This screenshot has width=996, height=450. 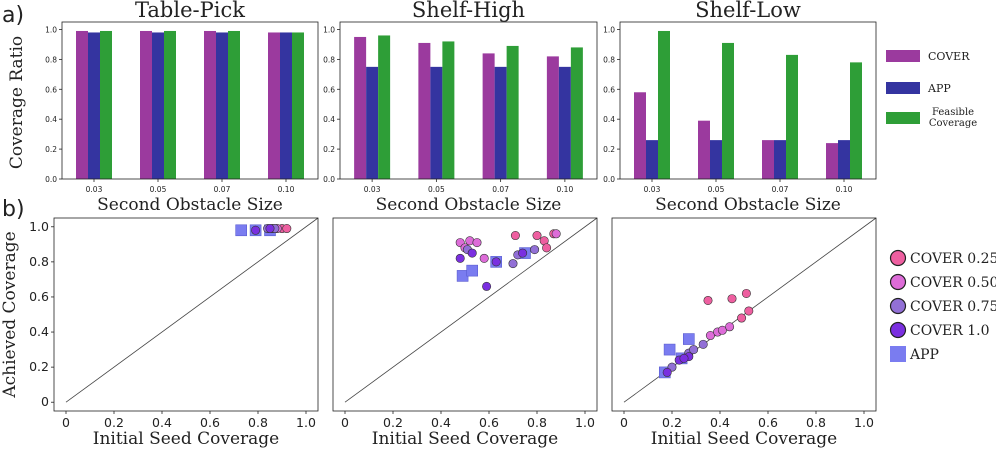 I want to click on x-tick-label: 0.6, so click(x=768, y=422).